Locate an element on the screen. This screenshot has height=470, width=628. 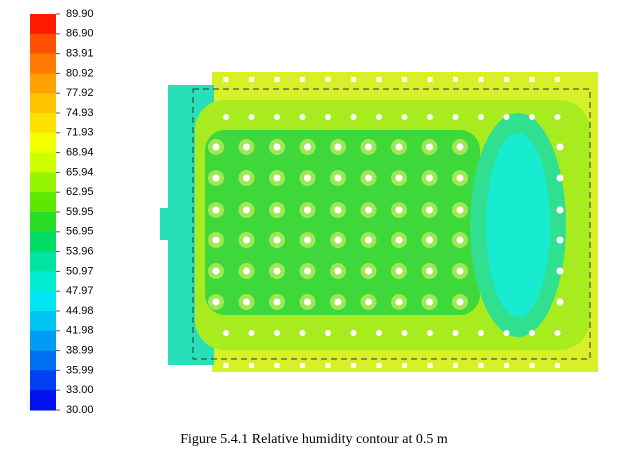
colorbar-label: 86.90 is located at coordinates (80, 34).